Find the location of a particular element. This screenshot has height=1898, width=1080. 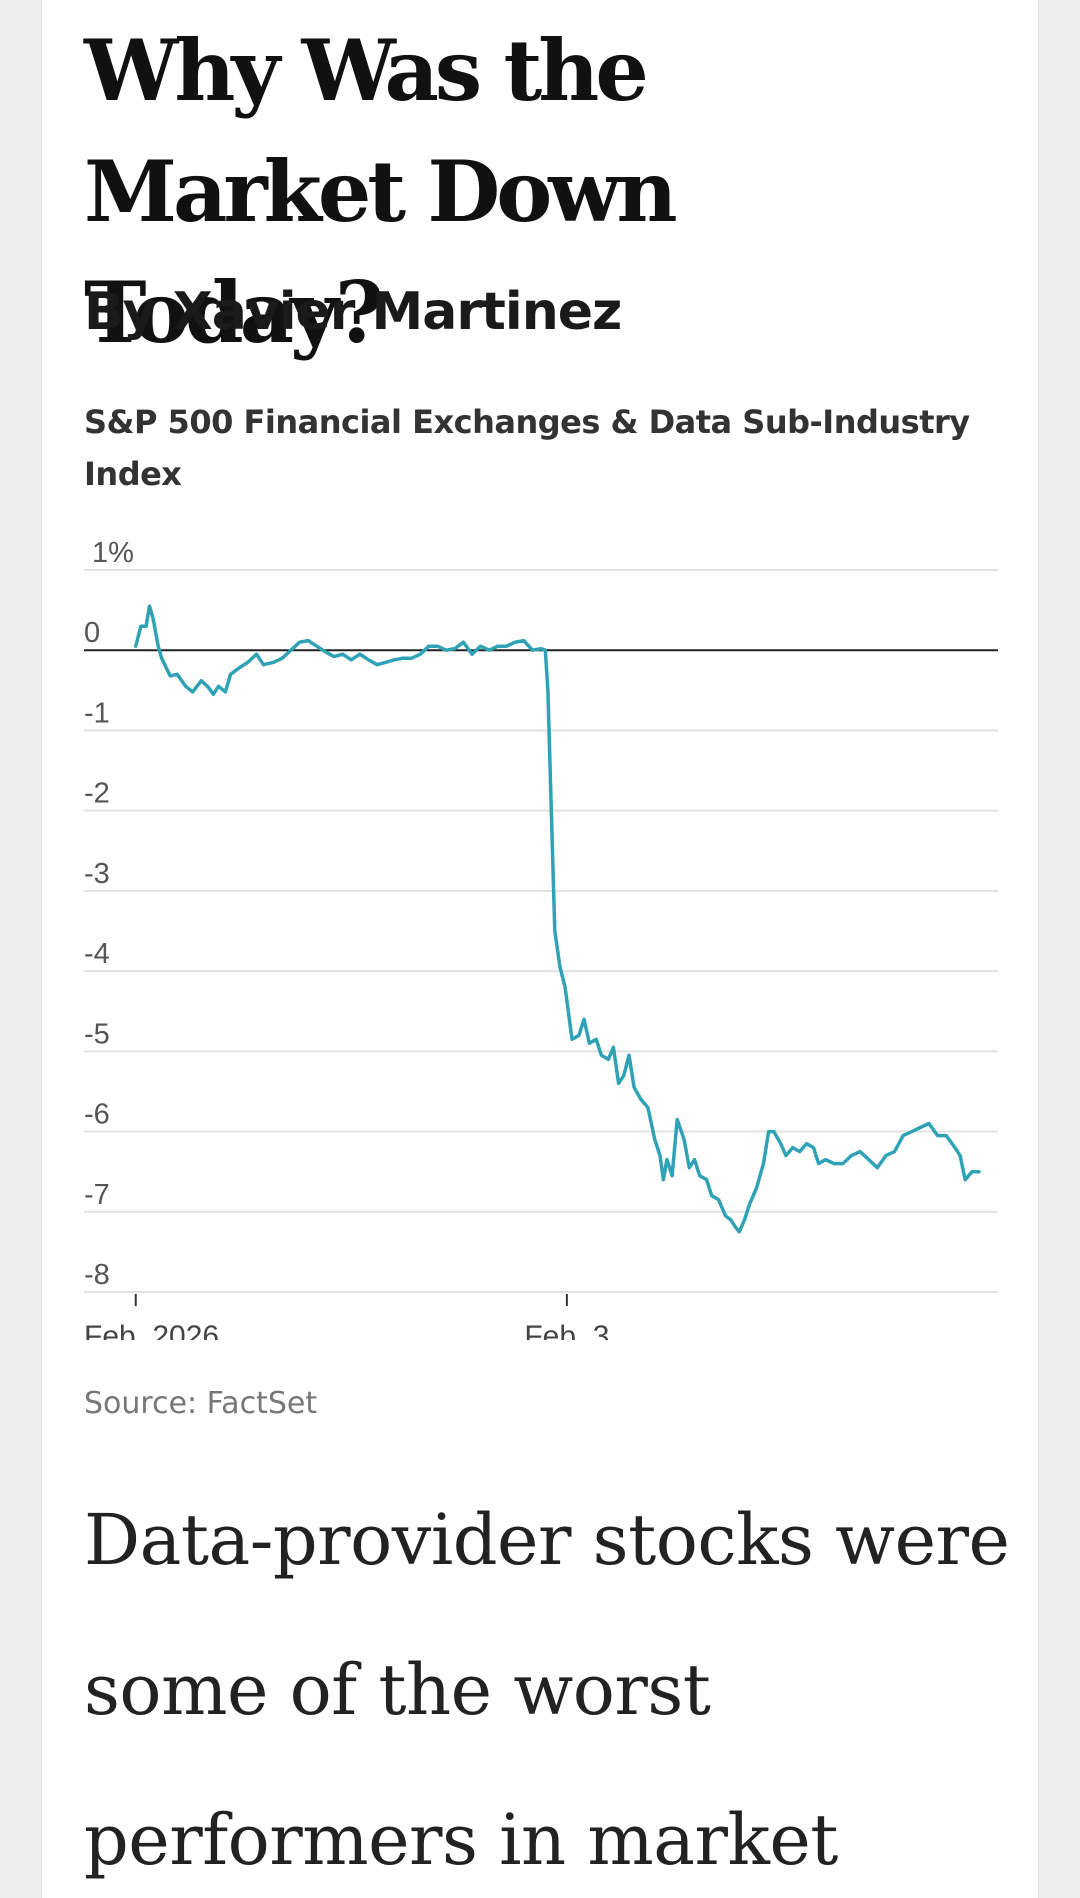

y-tick-label: -7 is located at coordinates (97, 1195).